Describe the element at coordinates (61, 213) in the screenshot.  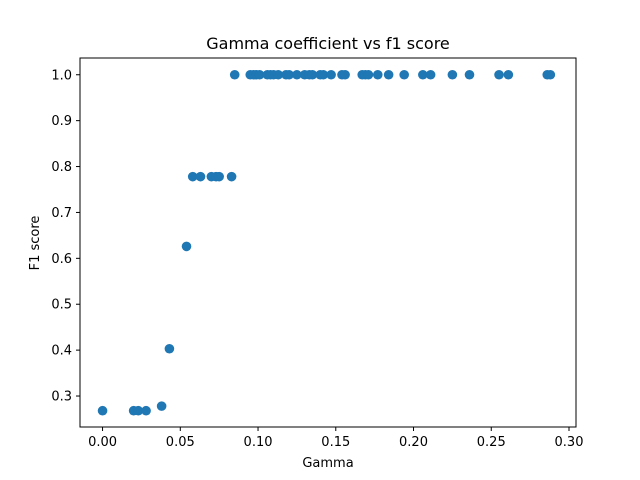
I see `y-tick-label: 0.7` at that location.